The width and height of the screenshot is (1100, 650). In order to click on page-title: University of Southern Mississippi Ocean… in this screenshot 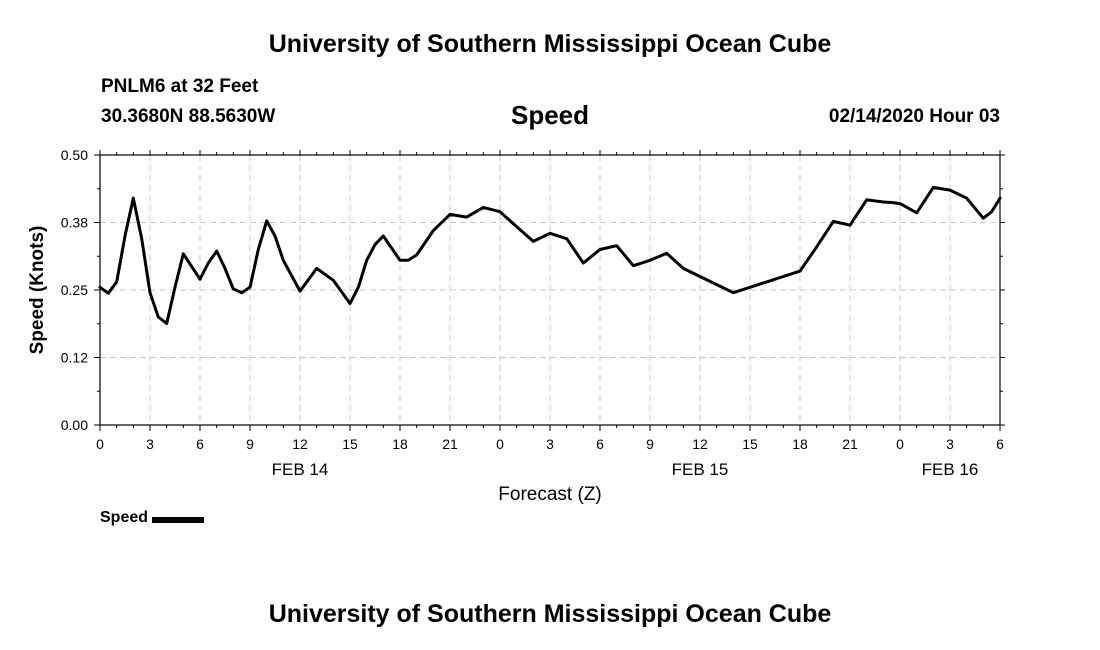, I will do `click(550, 44)`.